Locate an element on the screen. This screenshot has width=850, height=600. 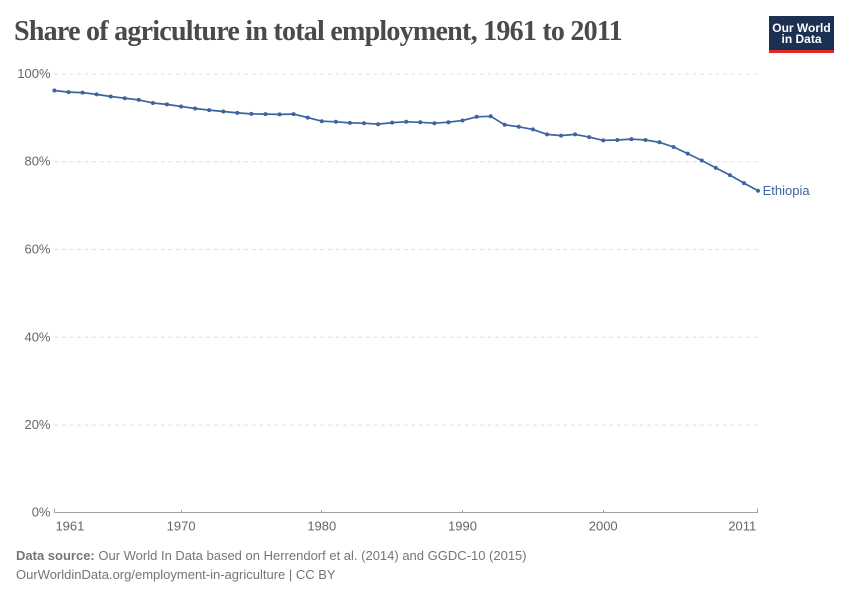
svg-text: 40% is located at coordinates (37, 336).